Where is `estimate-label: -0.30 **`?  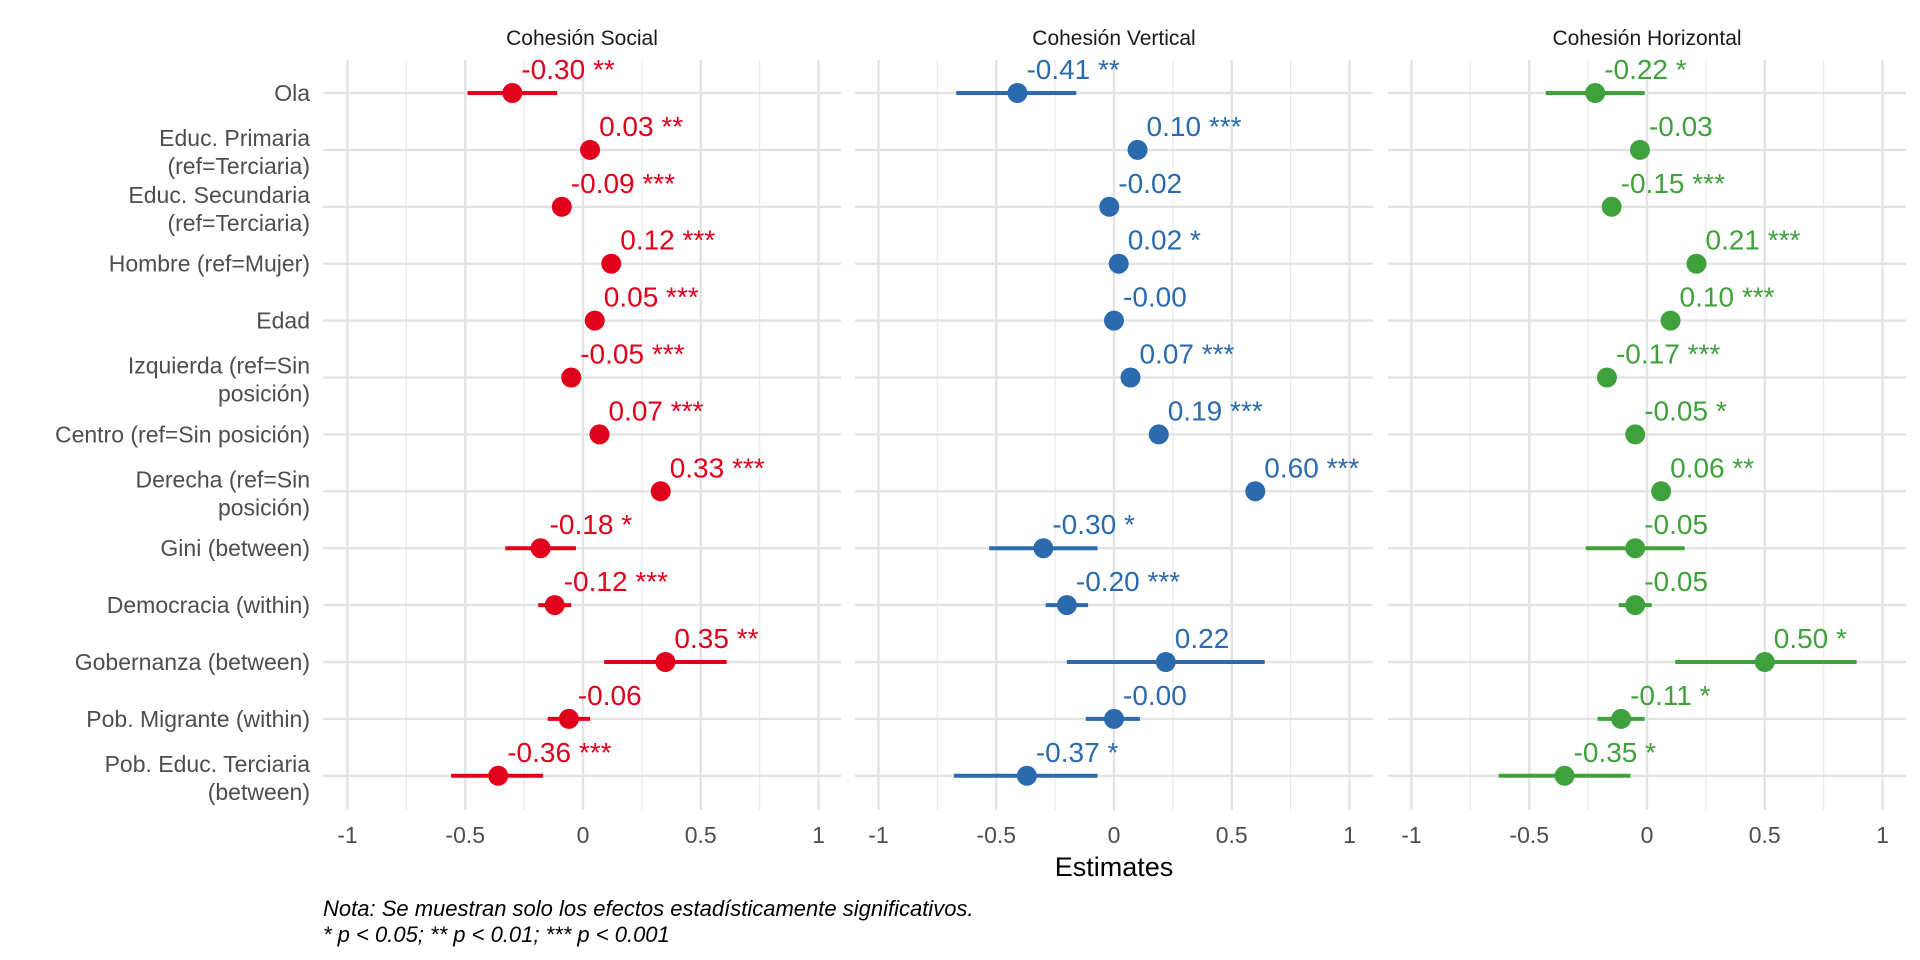 estimate-label: -0.30 ** is located at coordinates (567, 69).